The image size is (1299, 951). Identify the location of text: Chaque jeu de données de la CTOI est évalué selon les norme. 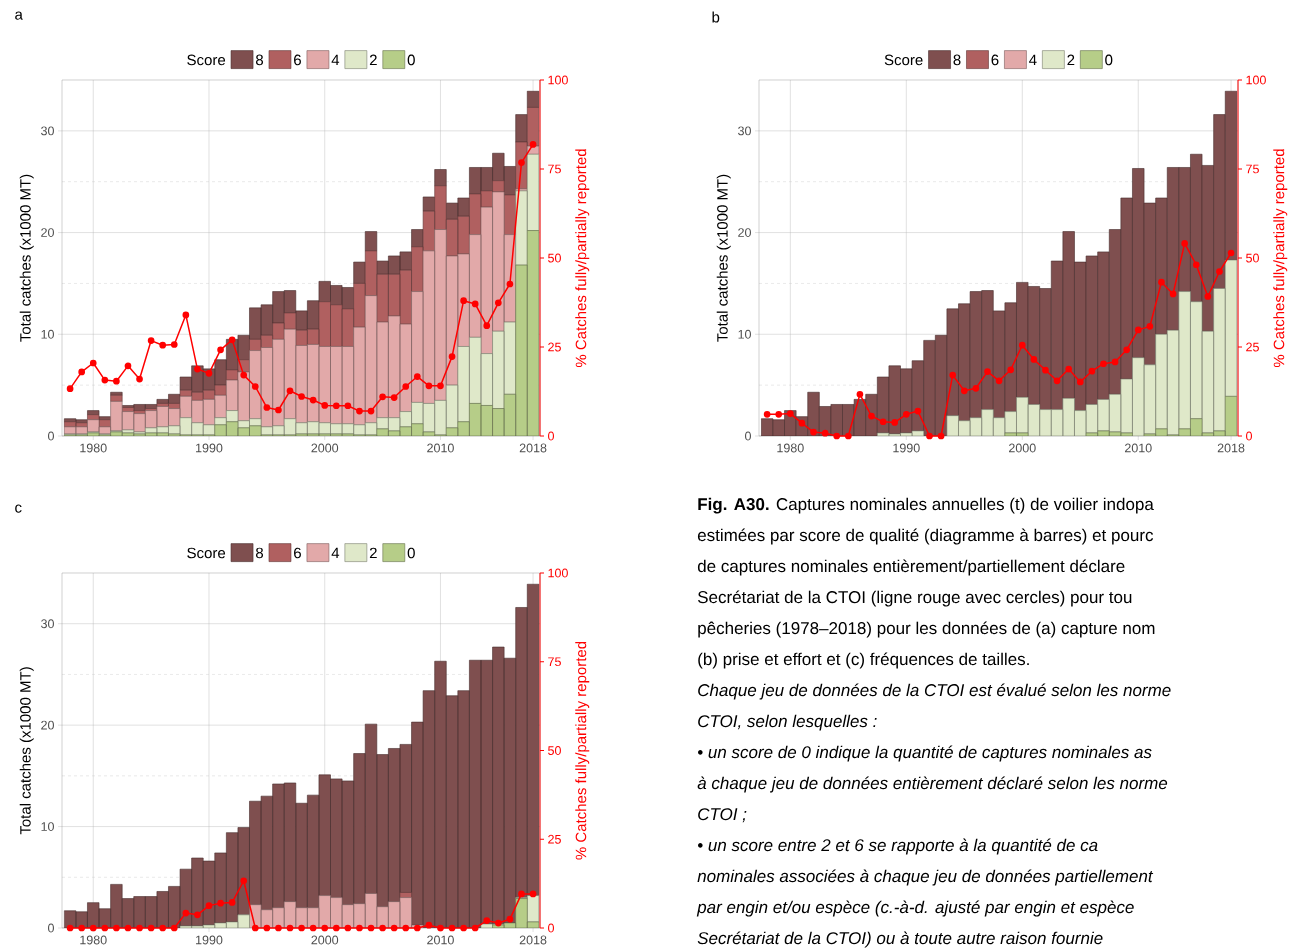
(934, 691).